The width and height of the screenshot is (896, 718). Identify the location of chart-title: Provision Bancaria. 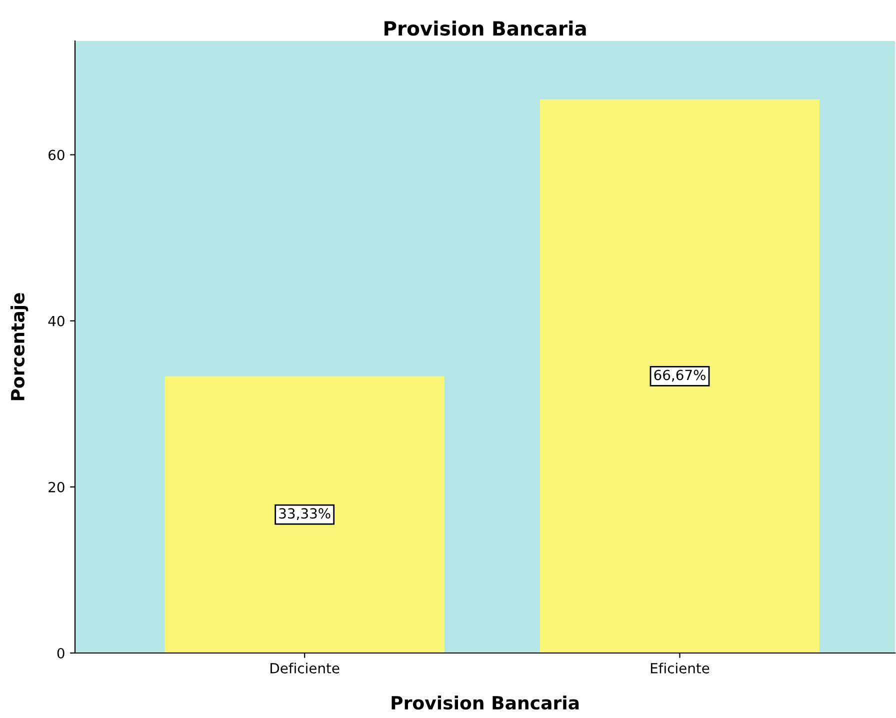
(485, 28).